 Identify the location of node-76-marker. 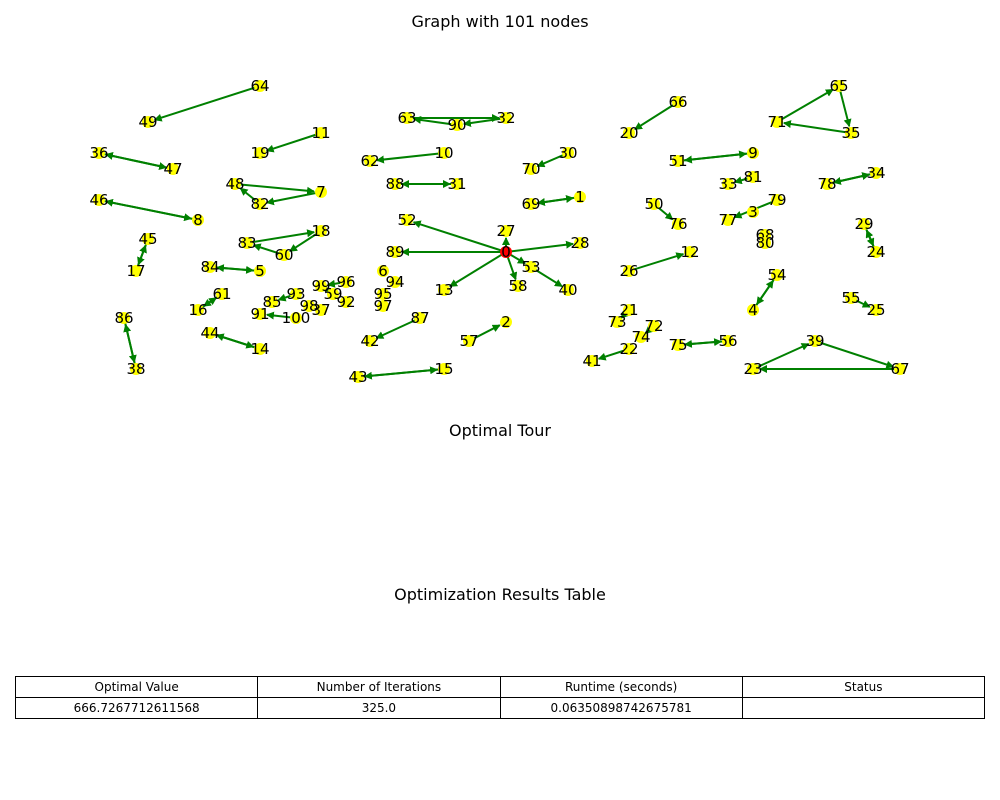
(678, 224).